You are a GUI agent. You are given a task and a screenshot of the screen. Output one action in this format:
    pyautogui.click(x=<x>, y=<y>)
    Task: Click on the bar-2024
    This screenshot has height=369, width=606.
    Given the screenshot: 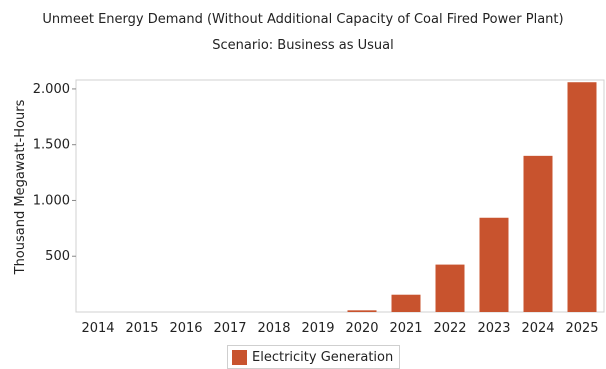 What is the action you would take?
    pyautogui.click(x=538, y=233)
    